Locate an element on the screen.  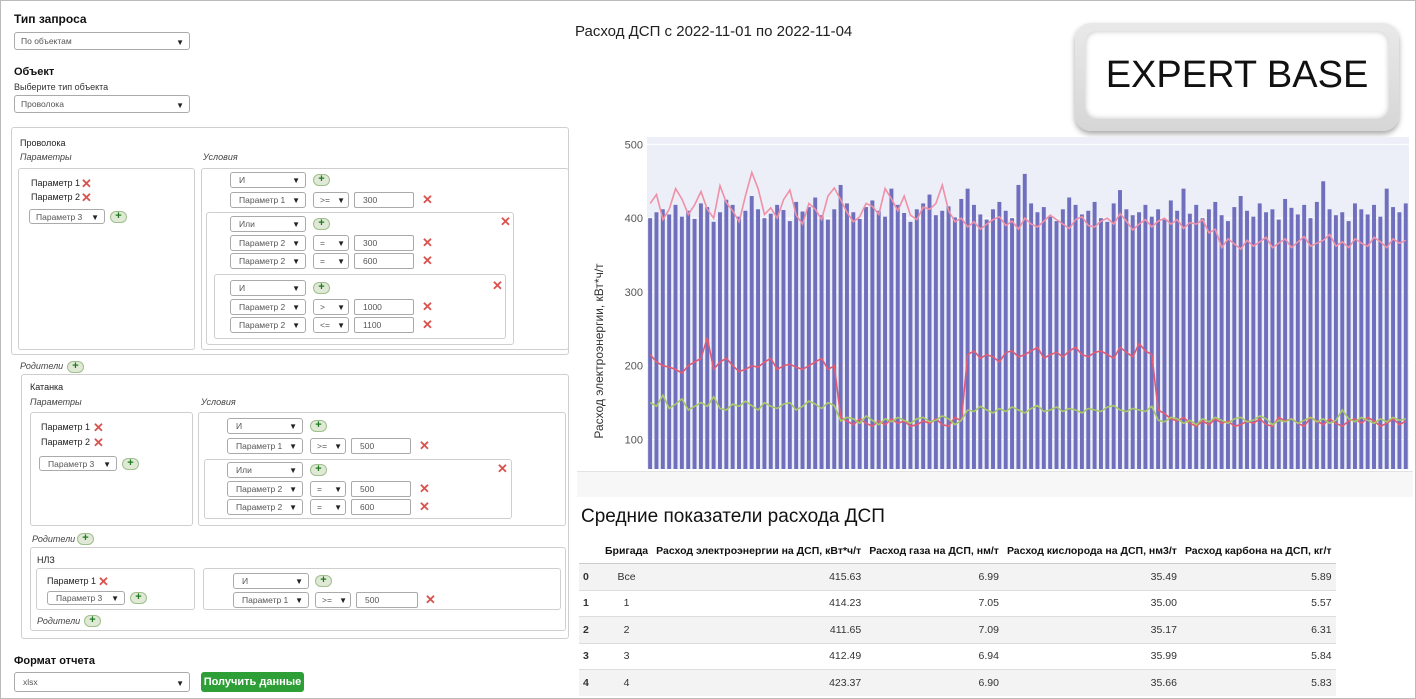
katanka-cond-op: И ▼ is located at coordinates (265, 426).